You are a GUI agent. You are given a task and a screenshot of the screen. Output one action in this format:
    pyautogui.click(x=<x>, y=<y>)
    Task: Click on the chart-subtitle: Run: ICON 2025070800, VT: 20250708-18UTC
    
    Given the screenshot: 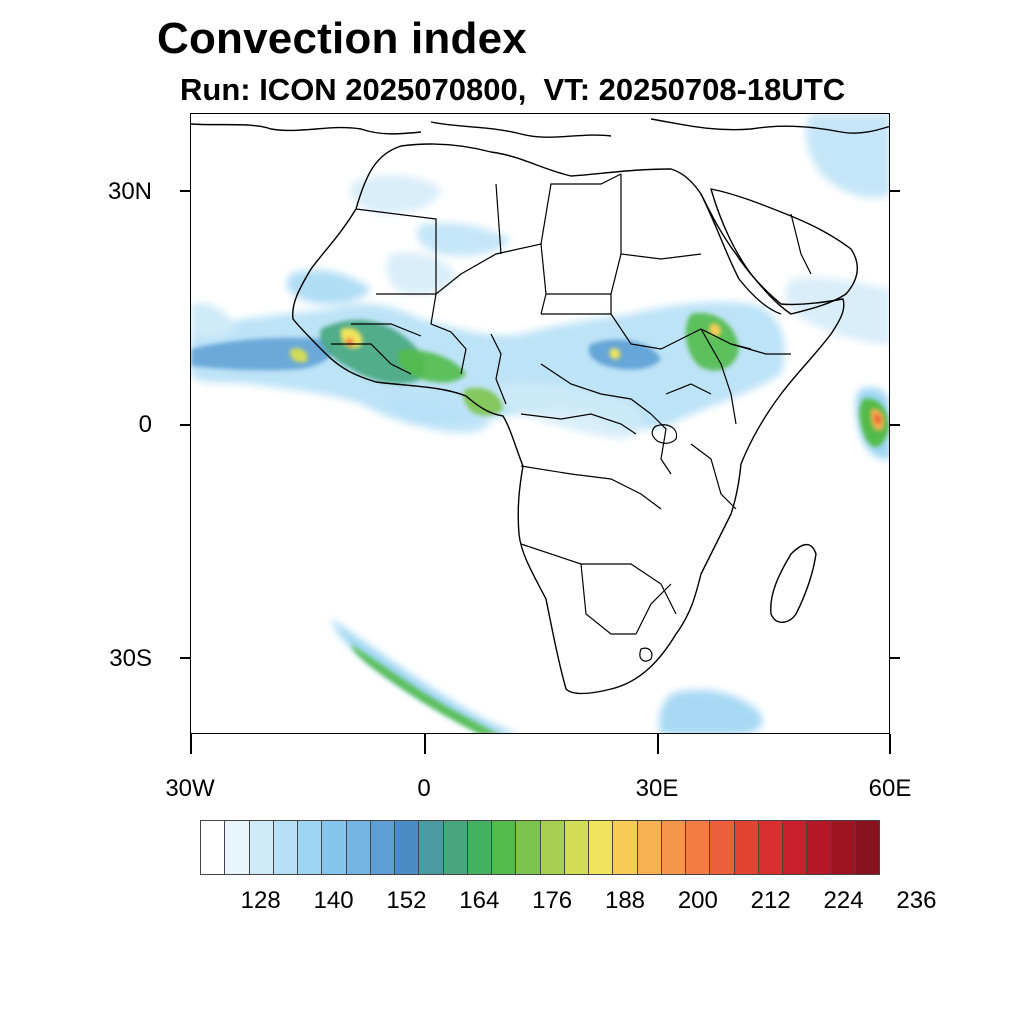 What is the action you would take?
    pyautogui.click(x=513, y=89)
    